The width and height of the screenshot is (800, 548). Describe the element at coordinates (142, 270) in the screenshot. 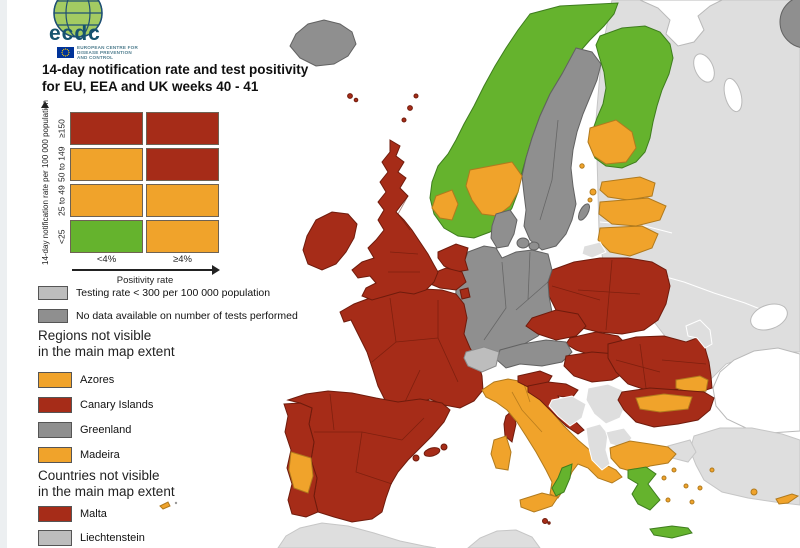

I see `x-axis-line` at that location.